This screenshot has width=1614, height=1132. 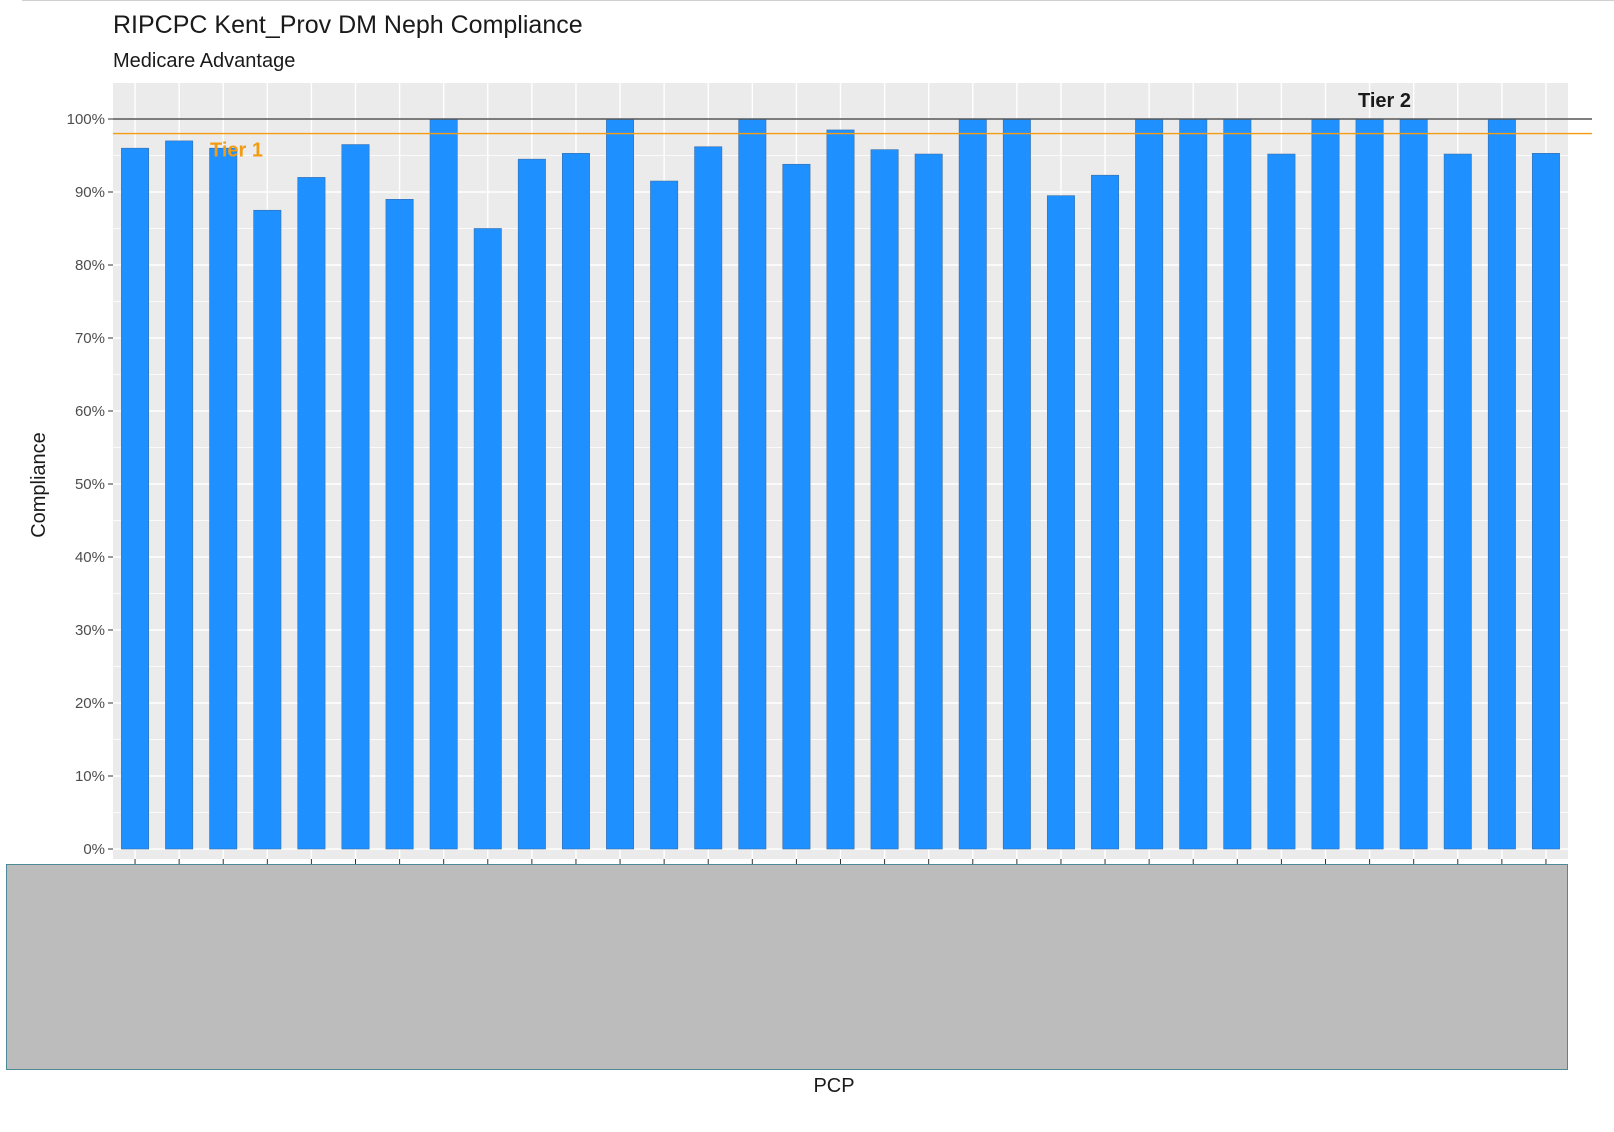 I want to click on y-tick-label: 50%, so click(x=90, y=484).